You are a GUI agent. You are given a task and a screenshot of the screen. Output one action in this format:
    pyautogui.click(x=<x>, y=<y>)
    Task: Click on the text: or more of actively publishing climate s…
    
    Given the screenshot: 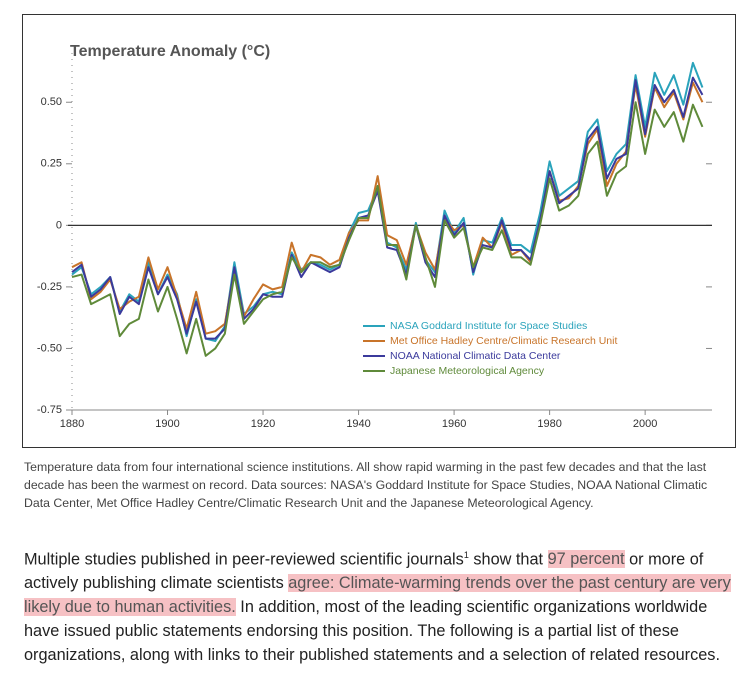 What is the action you would take?
    pyautogui.click(x=364, y=571)
    